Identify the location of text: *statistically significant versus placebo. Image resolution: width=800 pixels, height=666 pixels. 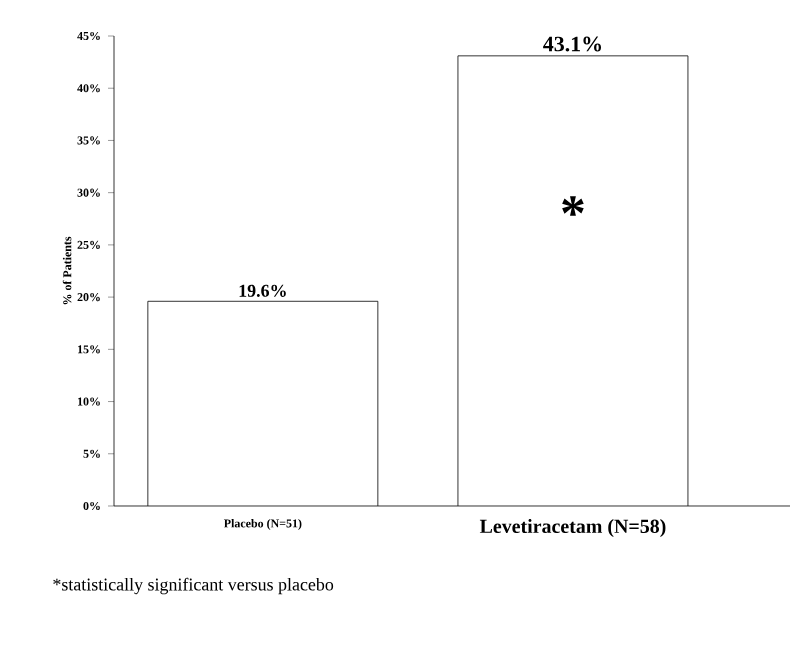
(193, 586).